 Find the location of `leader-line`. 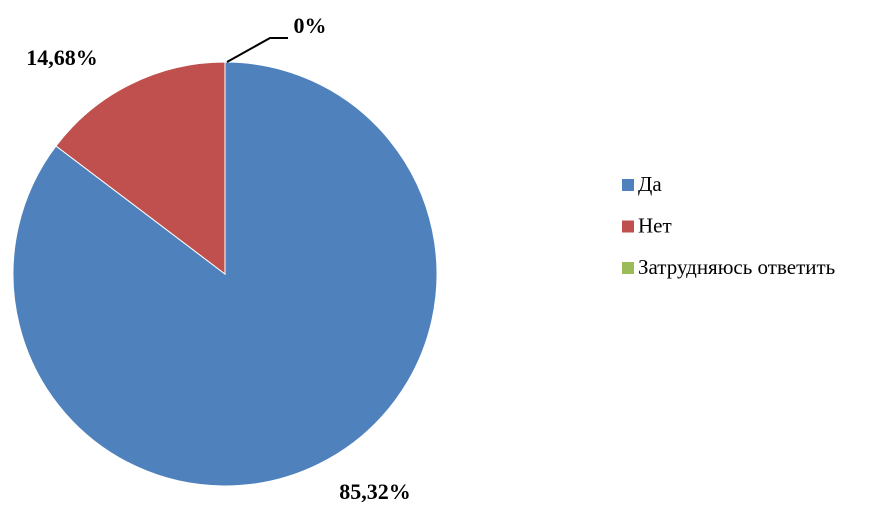

leader-line is located at coordinates (257, 50).